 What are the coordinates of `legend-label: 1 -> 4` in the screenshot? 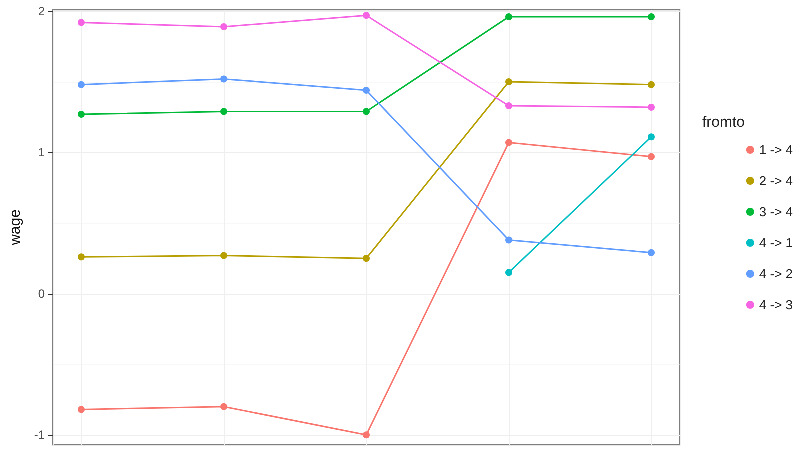 It's located at (776, 150).